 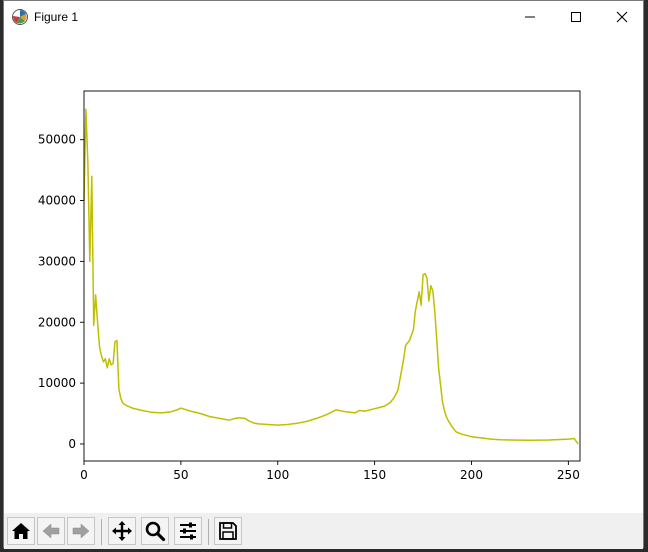 What do you see at coordinates (471, 475) in the screenshot?
I see `x-tick-label: 200` at bounding box center [471, 475].